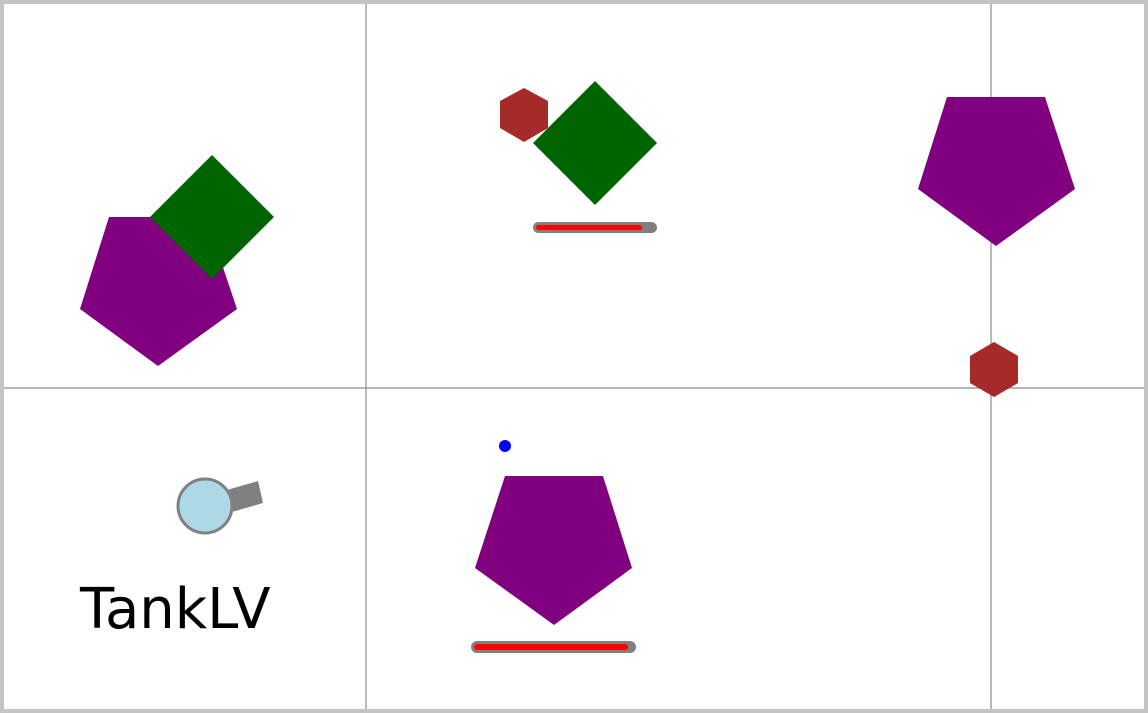 This screenshot has width=1148, height=713. Describe the element at coordinates (205, 506) in the screenshot. I see `tank-body` at that location.